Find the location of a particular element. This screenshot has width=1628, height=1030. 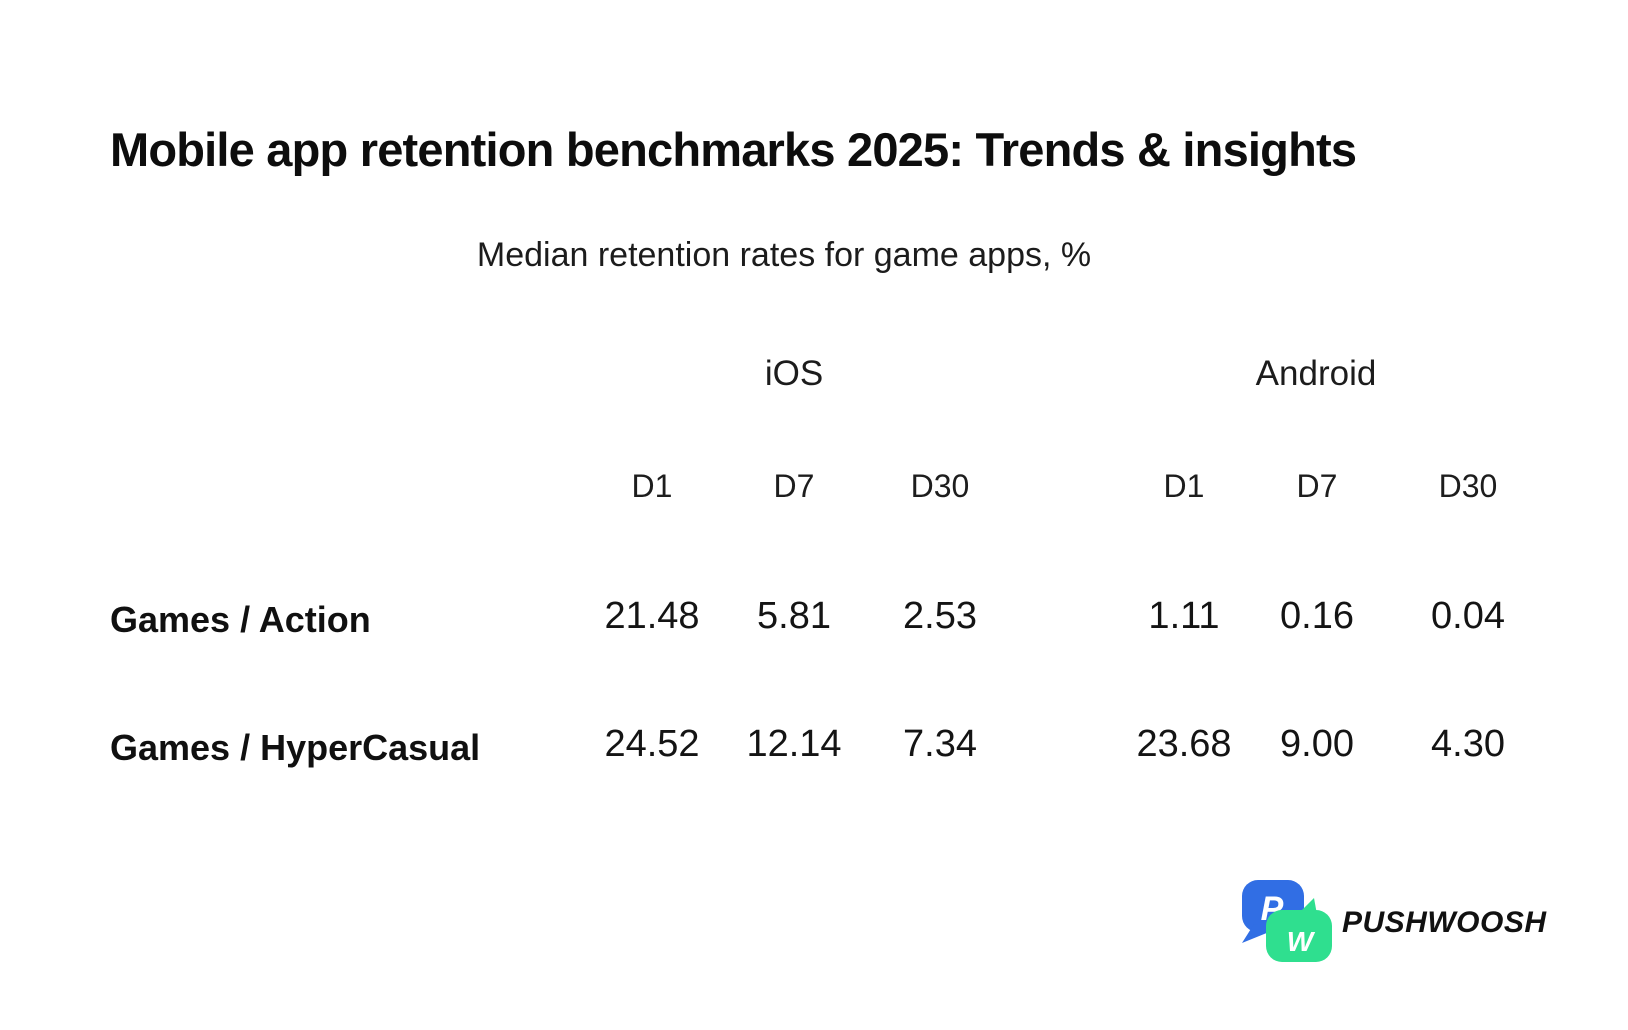

logo-letter-w: W is located at coordinates (1301, 941).